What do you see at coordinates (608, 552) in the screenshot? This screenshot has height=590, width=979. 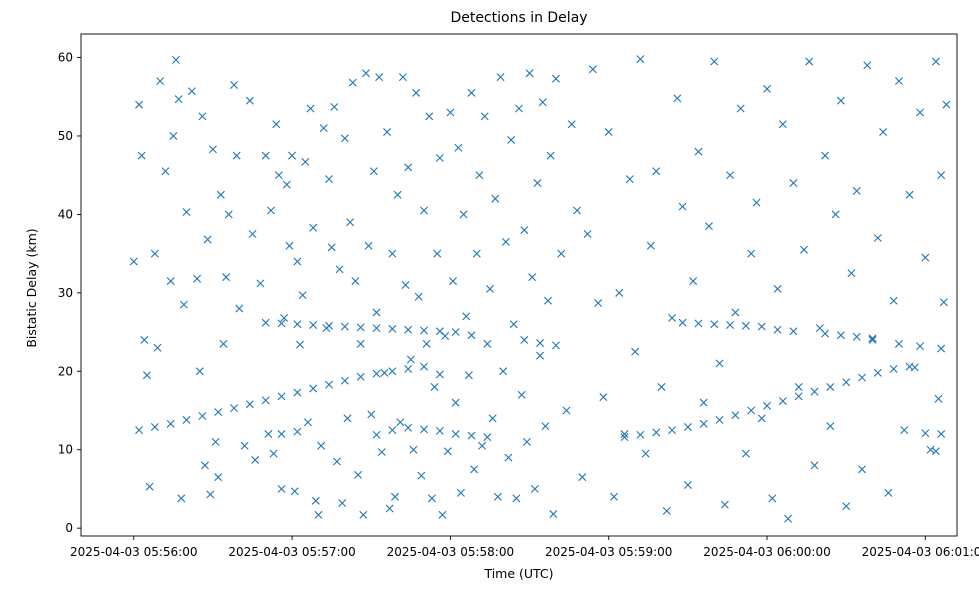 I see `x-tick-label: 2025-04-03 05:59:00` at bounding box center [608, 552].